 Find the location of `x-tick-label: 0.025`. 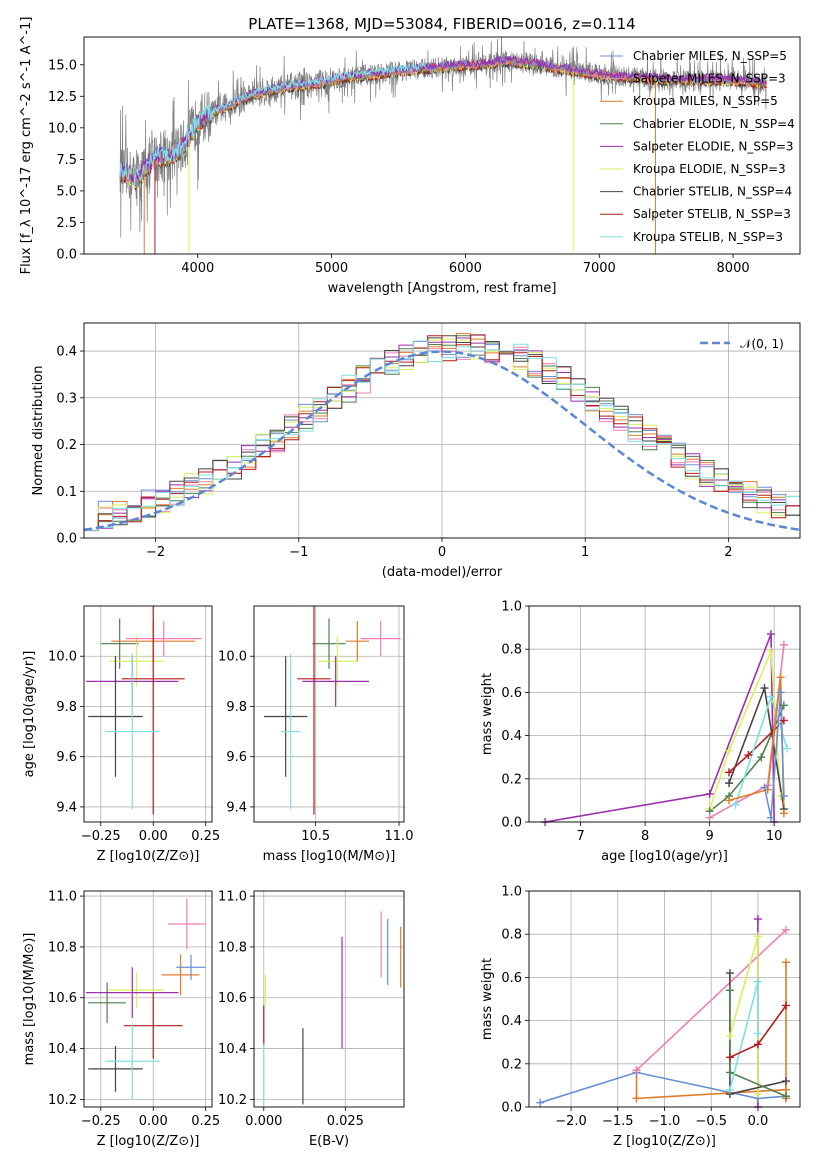

x-tick-label: 0.025 is located at coordinates (345, 1121).